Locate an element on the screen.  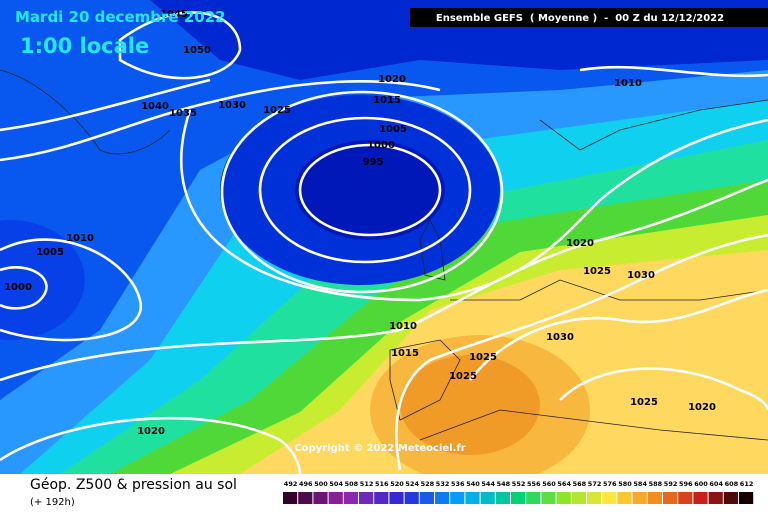
coast-europe is located at coordinates (609, 290).